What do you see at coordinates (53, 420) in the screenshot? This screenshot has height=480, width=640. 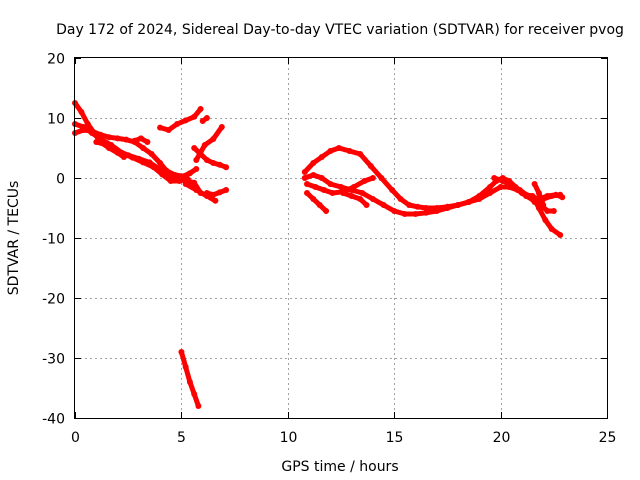 I see `y-tick-label: -40` at bounding box center [53, 420].